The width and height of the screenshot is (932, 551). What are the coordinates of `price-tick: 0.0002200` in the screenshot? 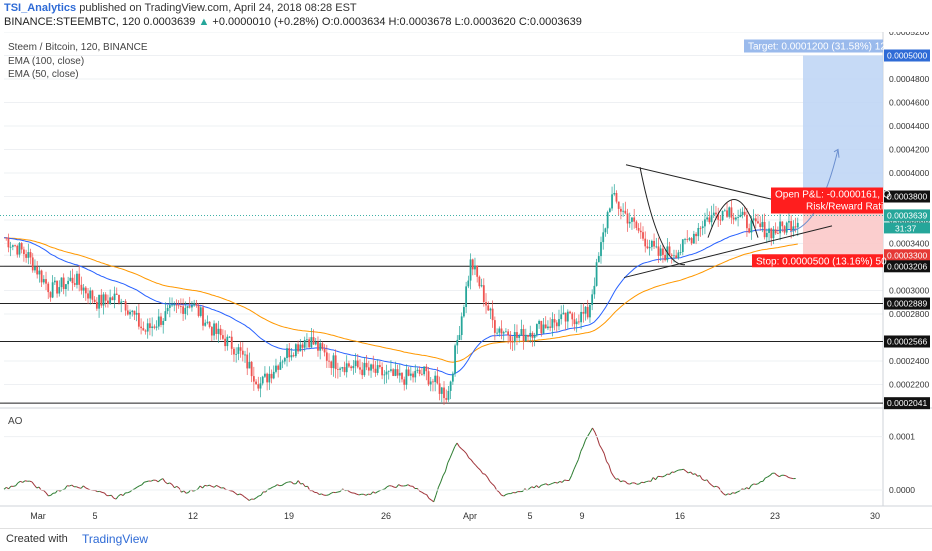 It's located at (909, 385).